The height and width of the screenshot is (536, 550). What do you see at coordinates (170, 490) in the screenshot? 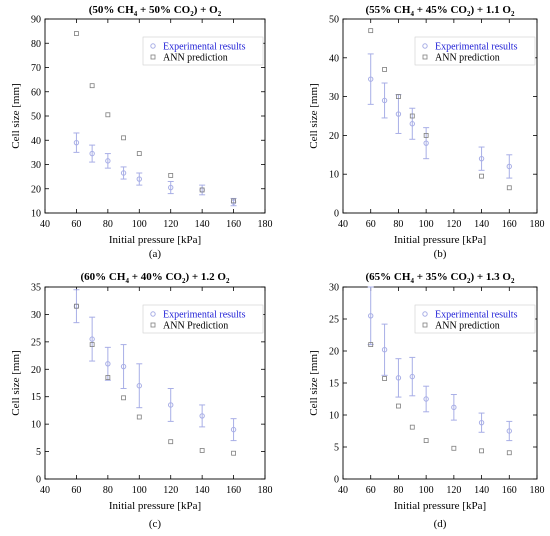
I see `x-tick-label: 120` at bounding box center [170, 490].